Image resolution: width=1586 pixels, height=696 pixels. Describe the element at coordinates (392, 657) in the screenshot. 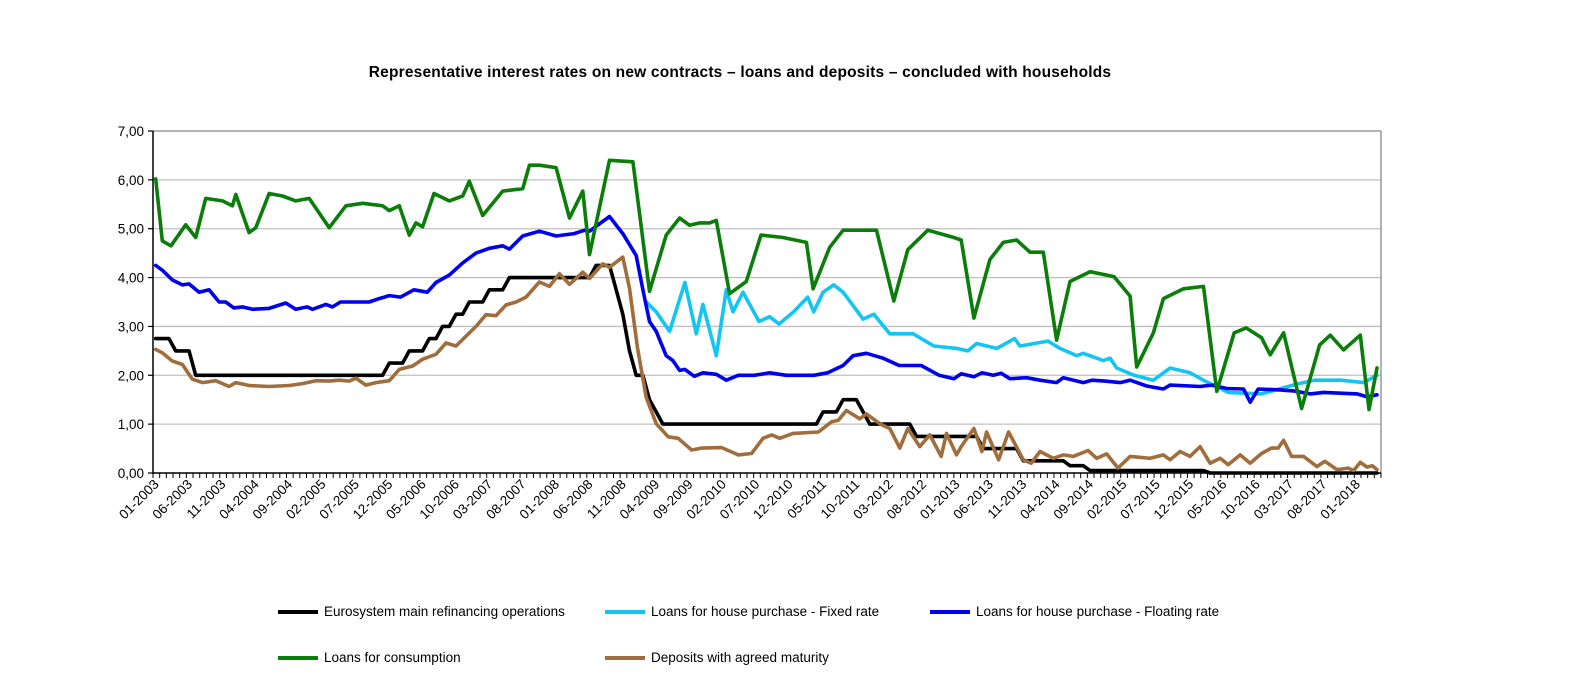

I see `legend-label: Loans for consumption` at that location.